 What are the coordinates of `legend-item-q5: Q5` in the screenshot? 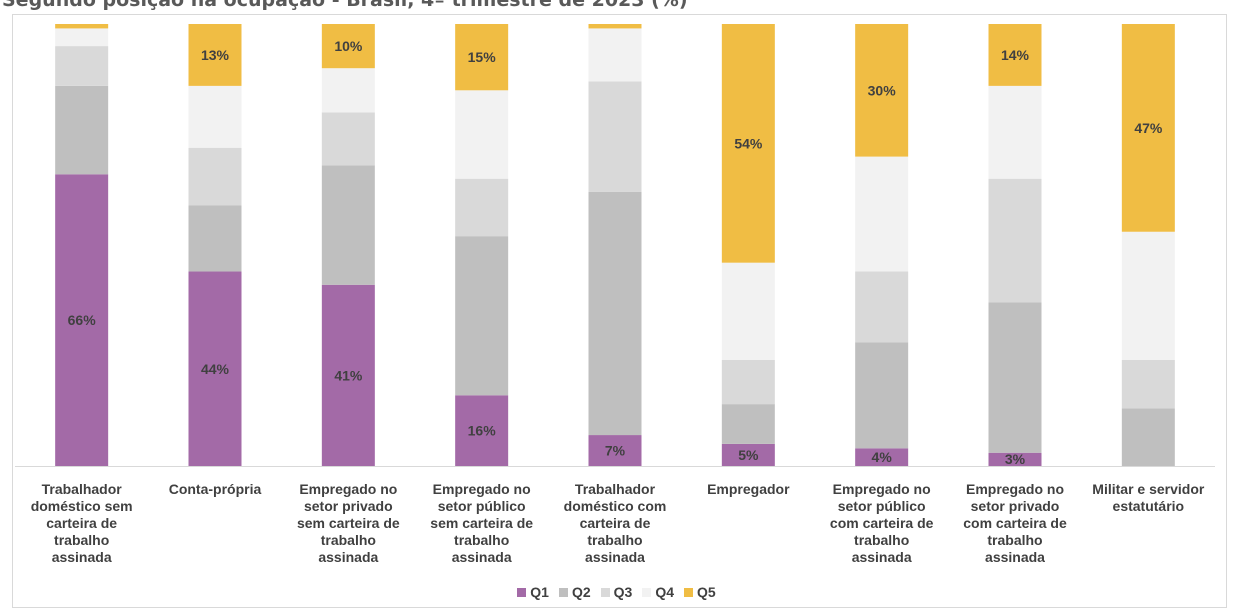 It's located at (700, 592).